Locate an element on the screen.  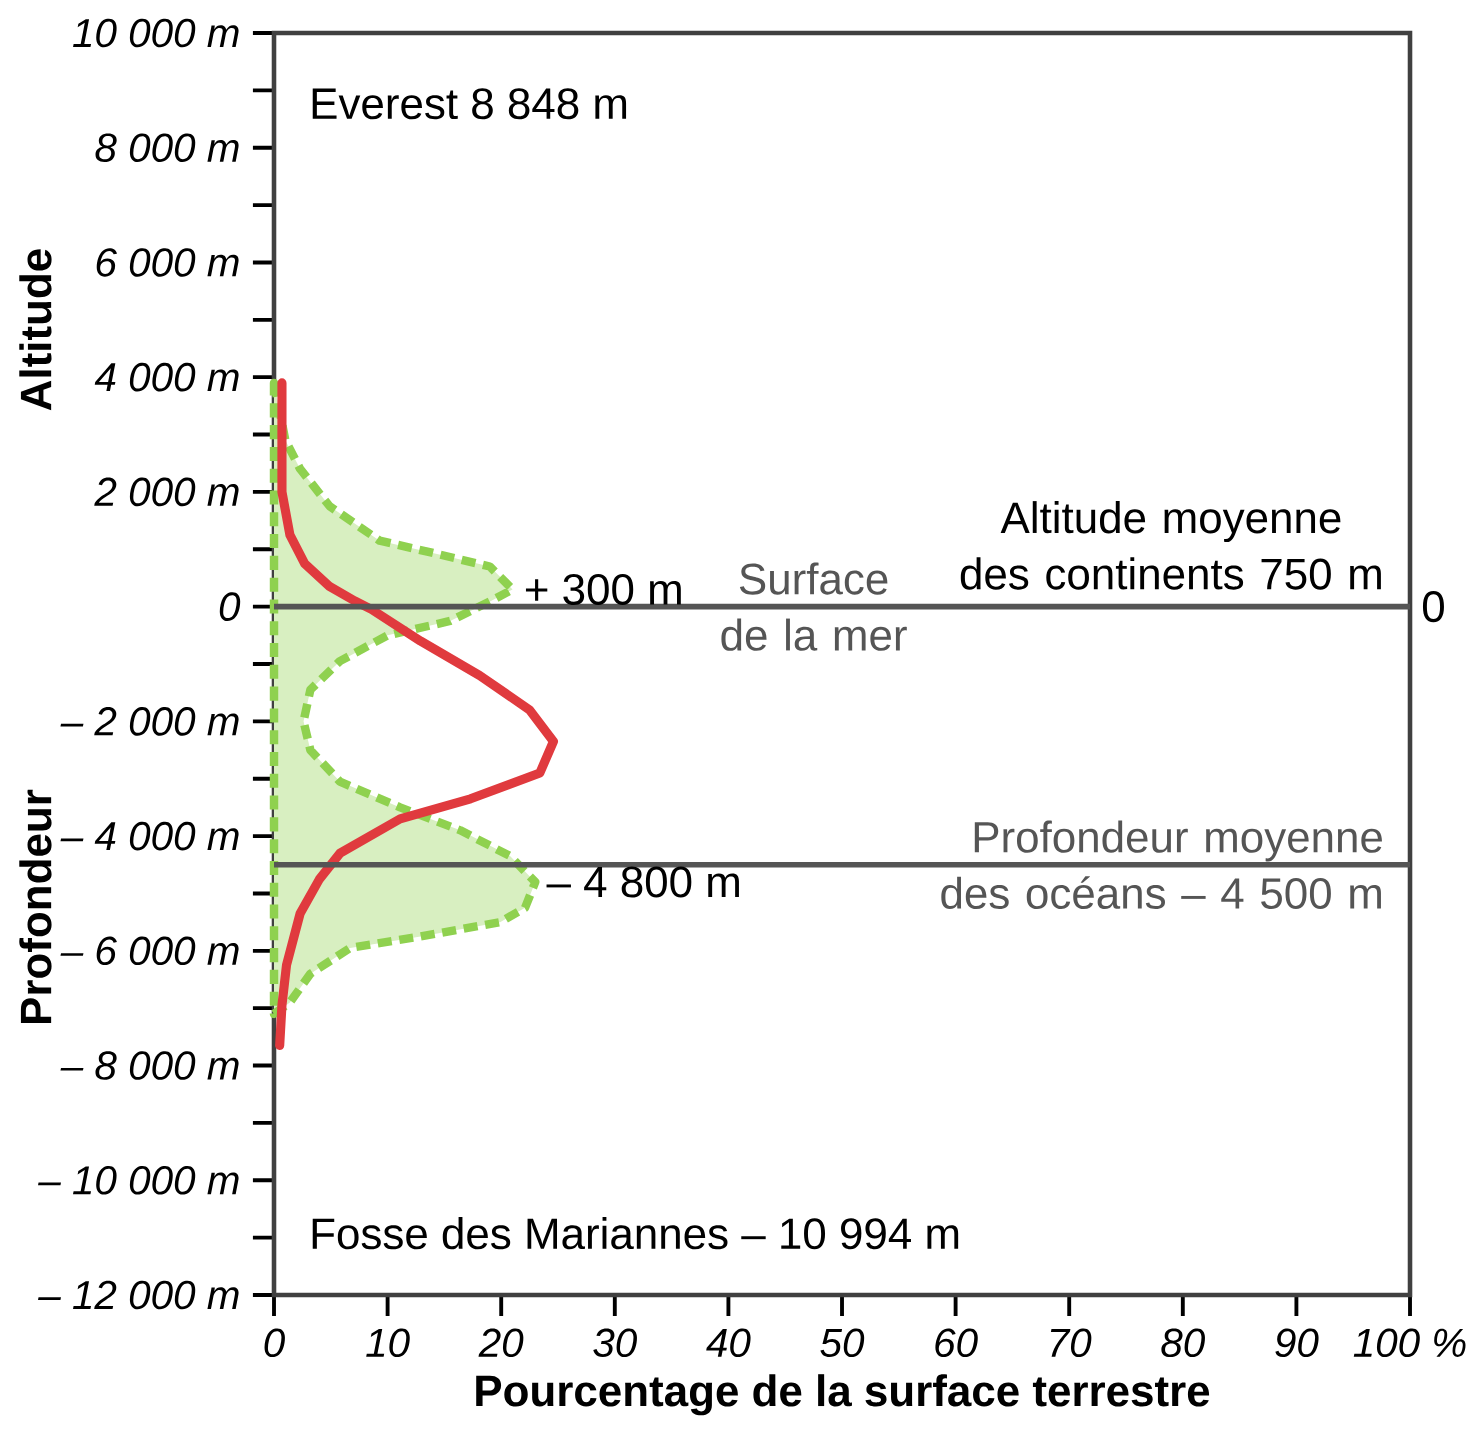
x-tick-label: 10 is located at coordinates (388, 1343).